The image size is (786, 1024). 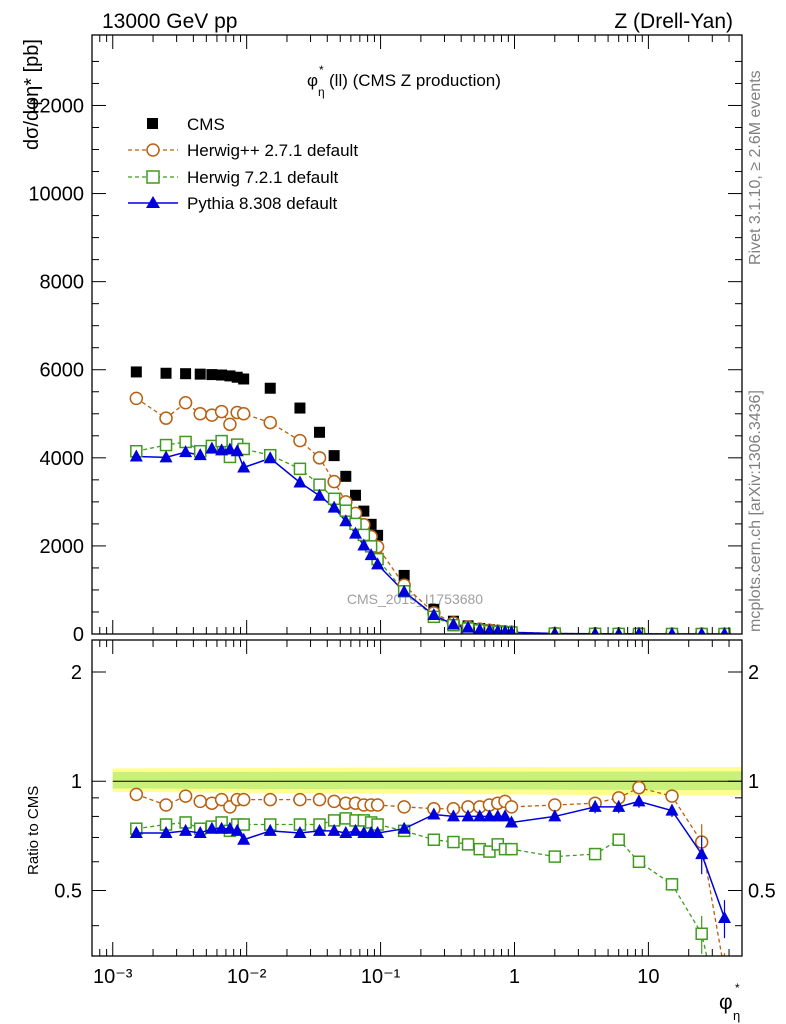 I want to click on plot-title-rest: (ll) (CMS Z production), so click(x=415, y=80).